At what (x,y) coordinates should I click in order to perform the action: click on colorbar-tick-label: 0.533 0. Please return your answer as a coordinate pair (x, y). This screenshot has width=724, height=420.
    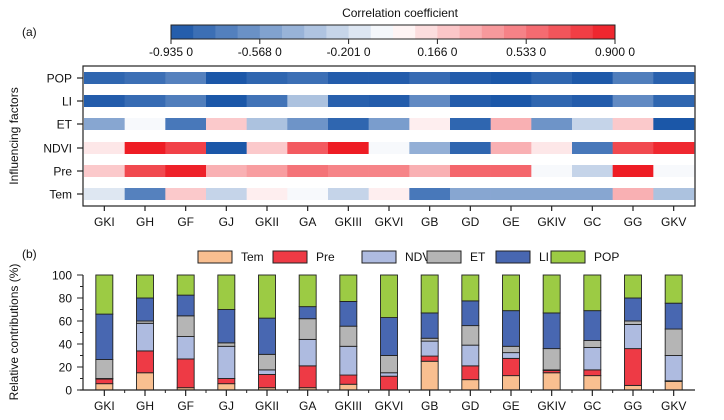
    Looking at the image, I should click on (526, 52).